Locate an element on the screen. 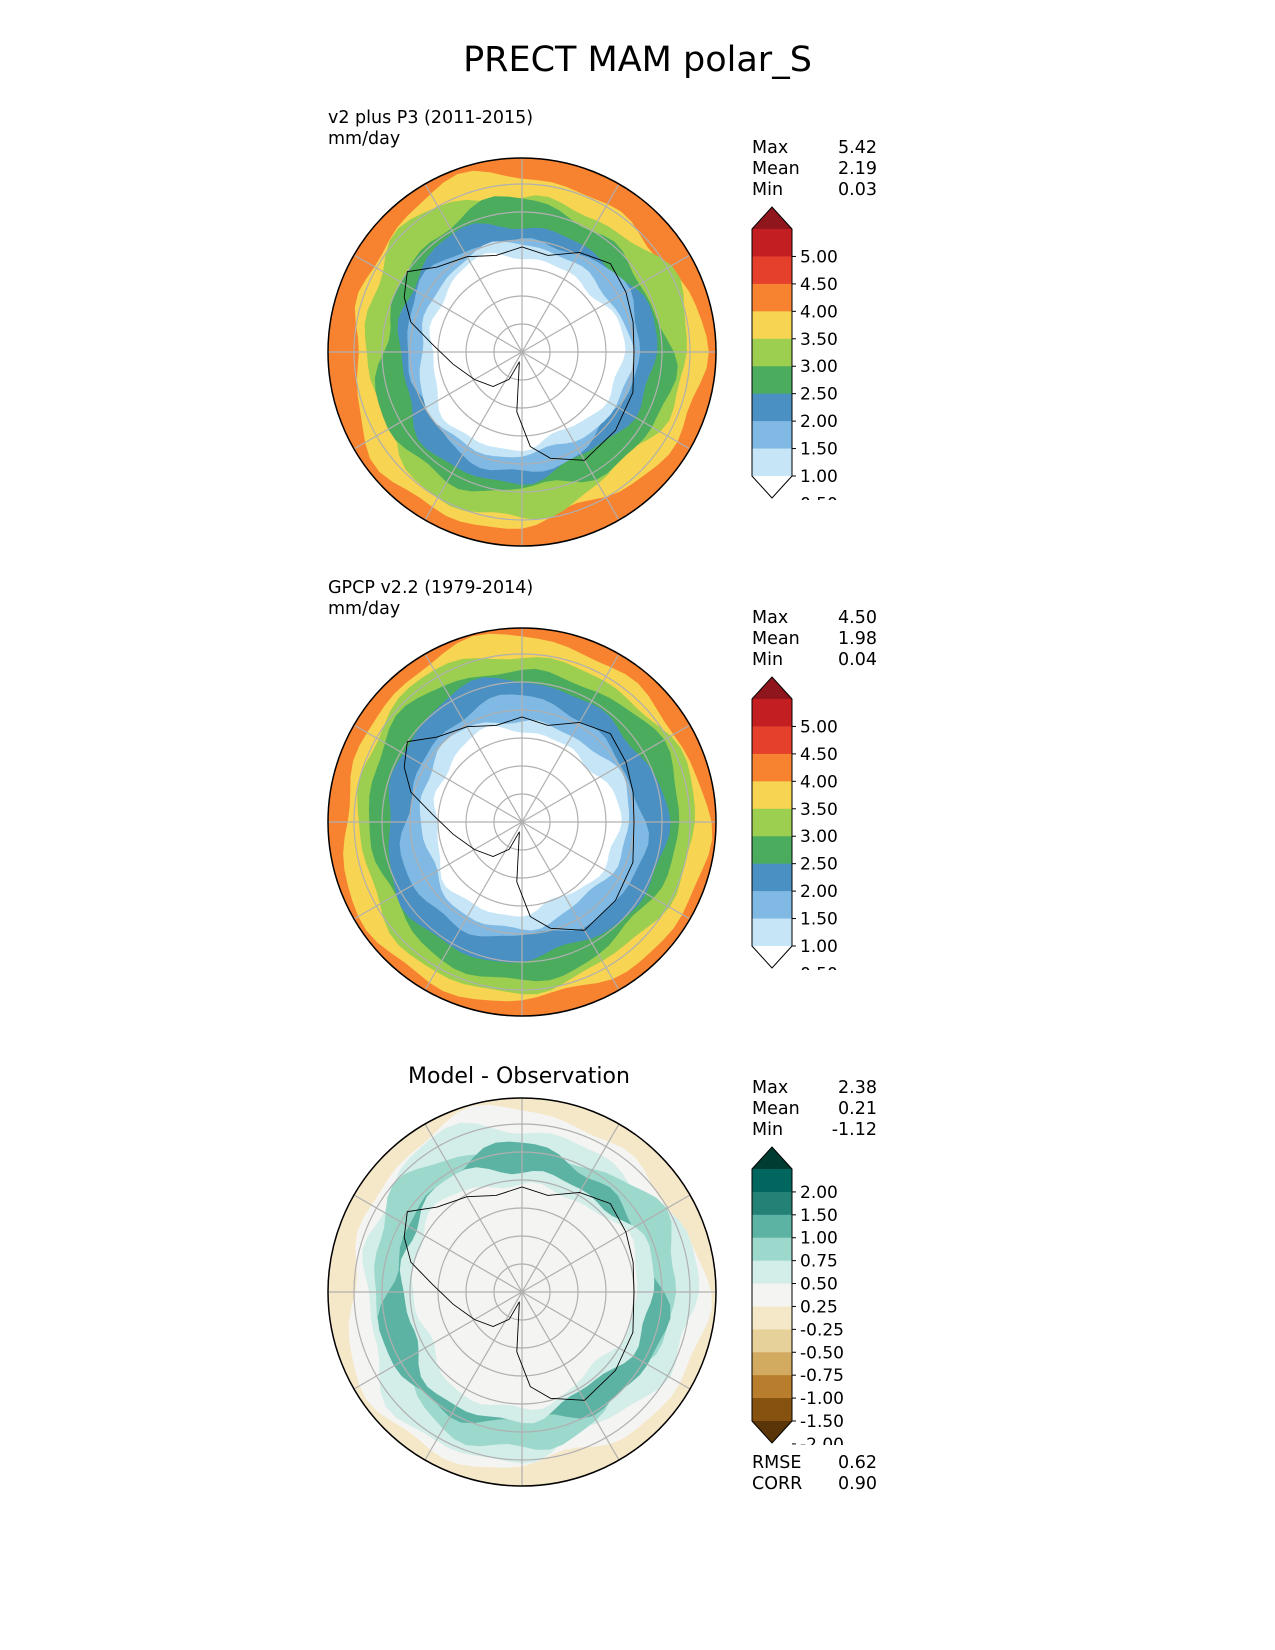 Image resolution: width=1275 pixels, height=1650 pixels. panel1-max-value: 5.42 is located at coordinates (857, 148).